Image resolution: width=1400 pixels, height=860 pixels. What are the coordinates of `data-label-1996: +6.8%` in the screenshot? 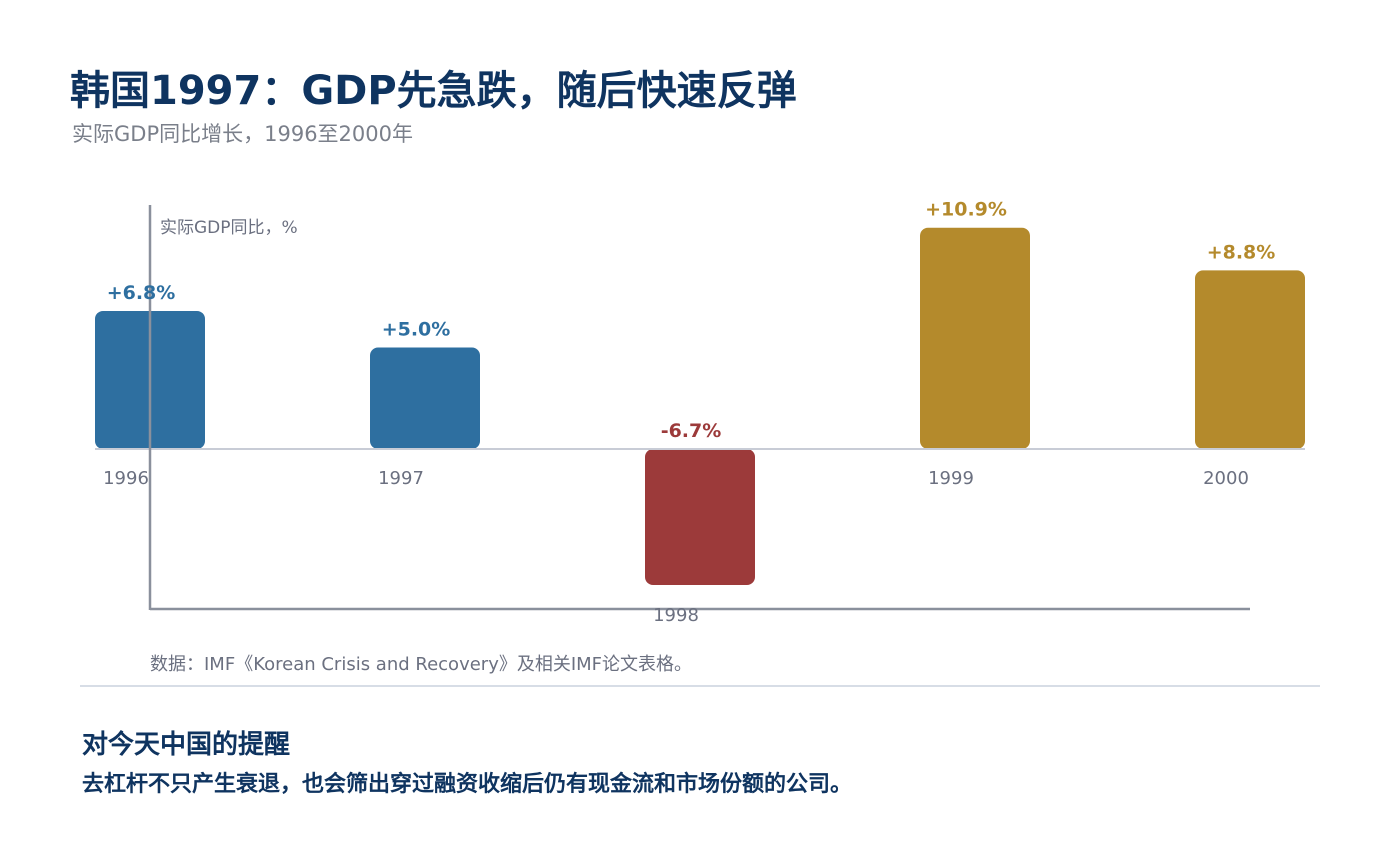 It's located at (141, 293).